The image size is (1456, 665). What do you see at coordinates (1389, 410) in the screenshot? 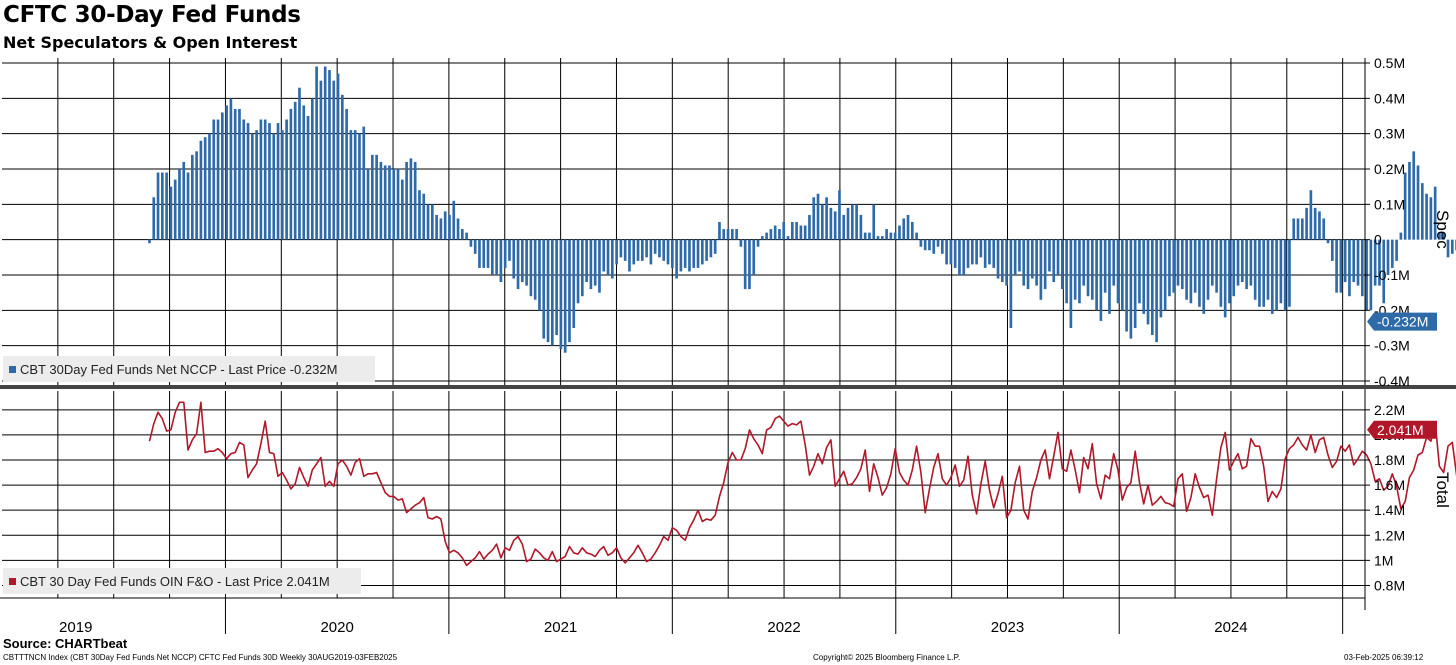
I see `total-y-tick-label: 2.2M` at bounding box center [1389, 410].